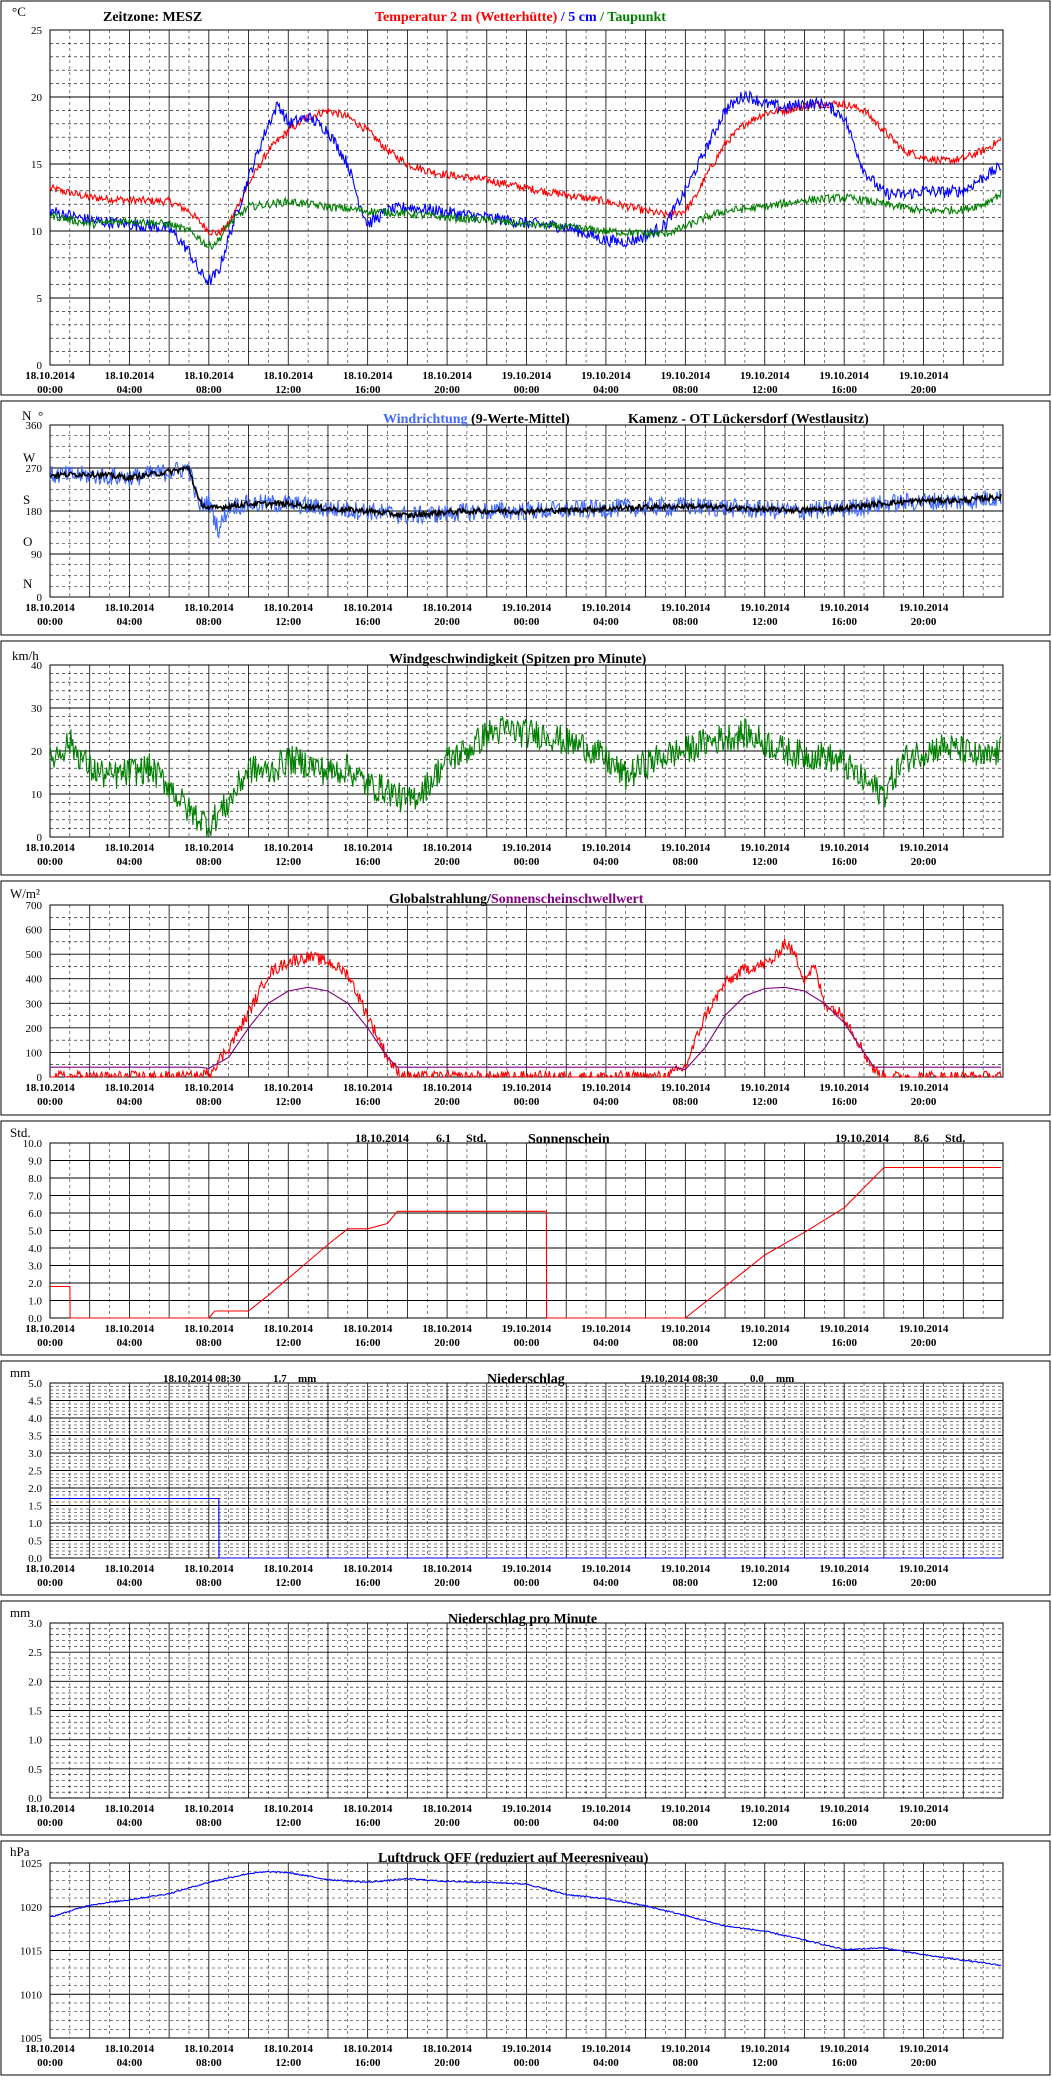  What do you see at coordinates (862, 1138) in the screenshot?
I see `sunshine-day2-date: 19.10.2014` at bounding box center [862, 1138].